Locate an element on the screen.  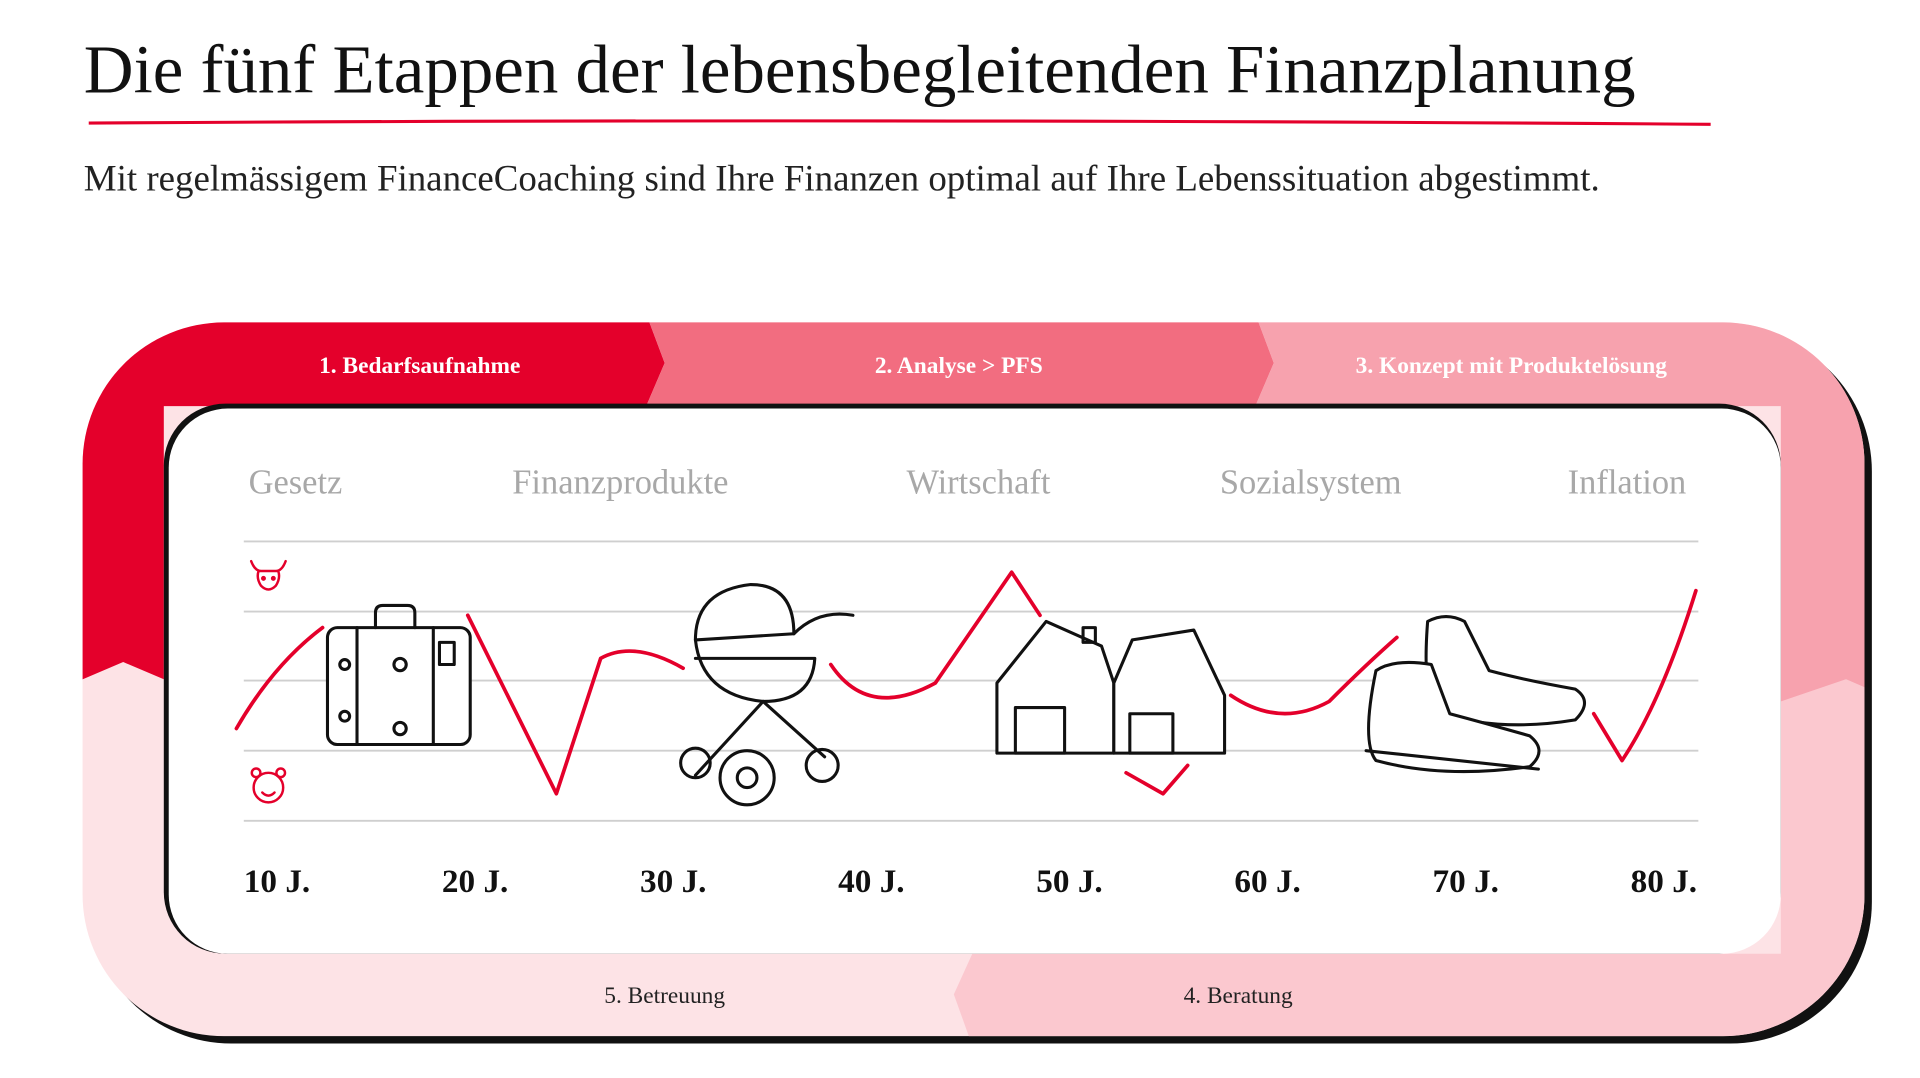
factor-label: Gesetz is located at coordinates (296, 482).